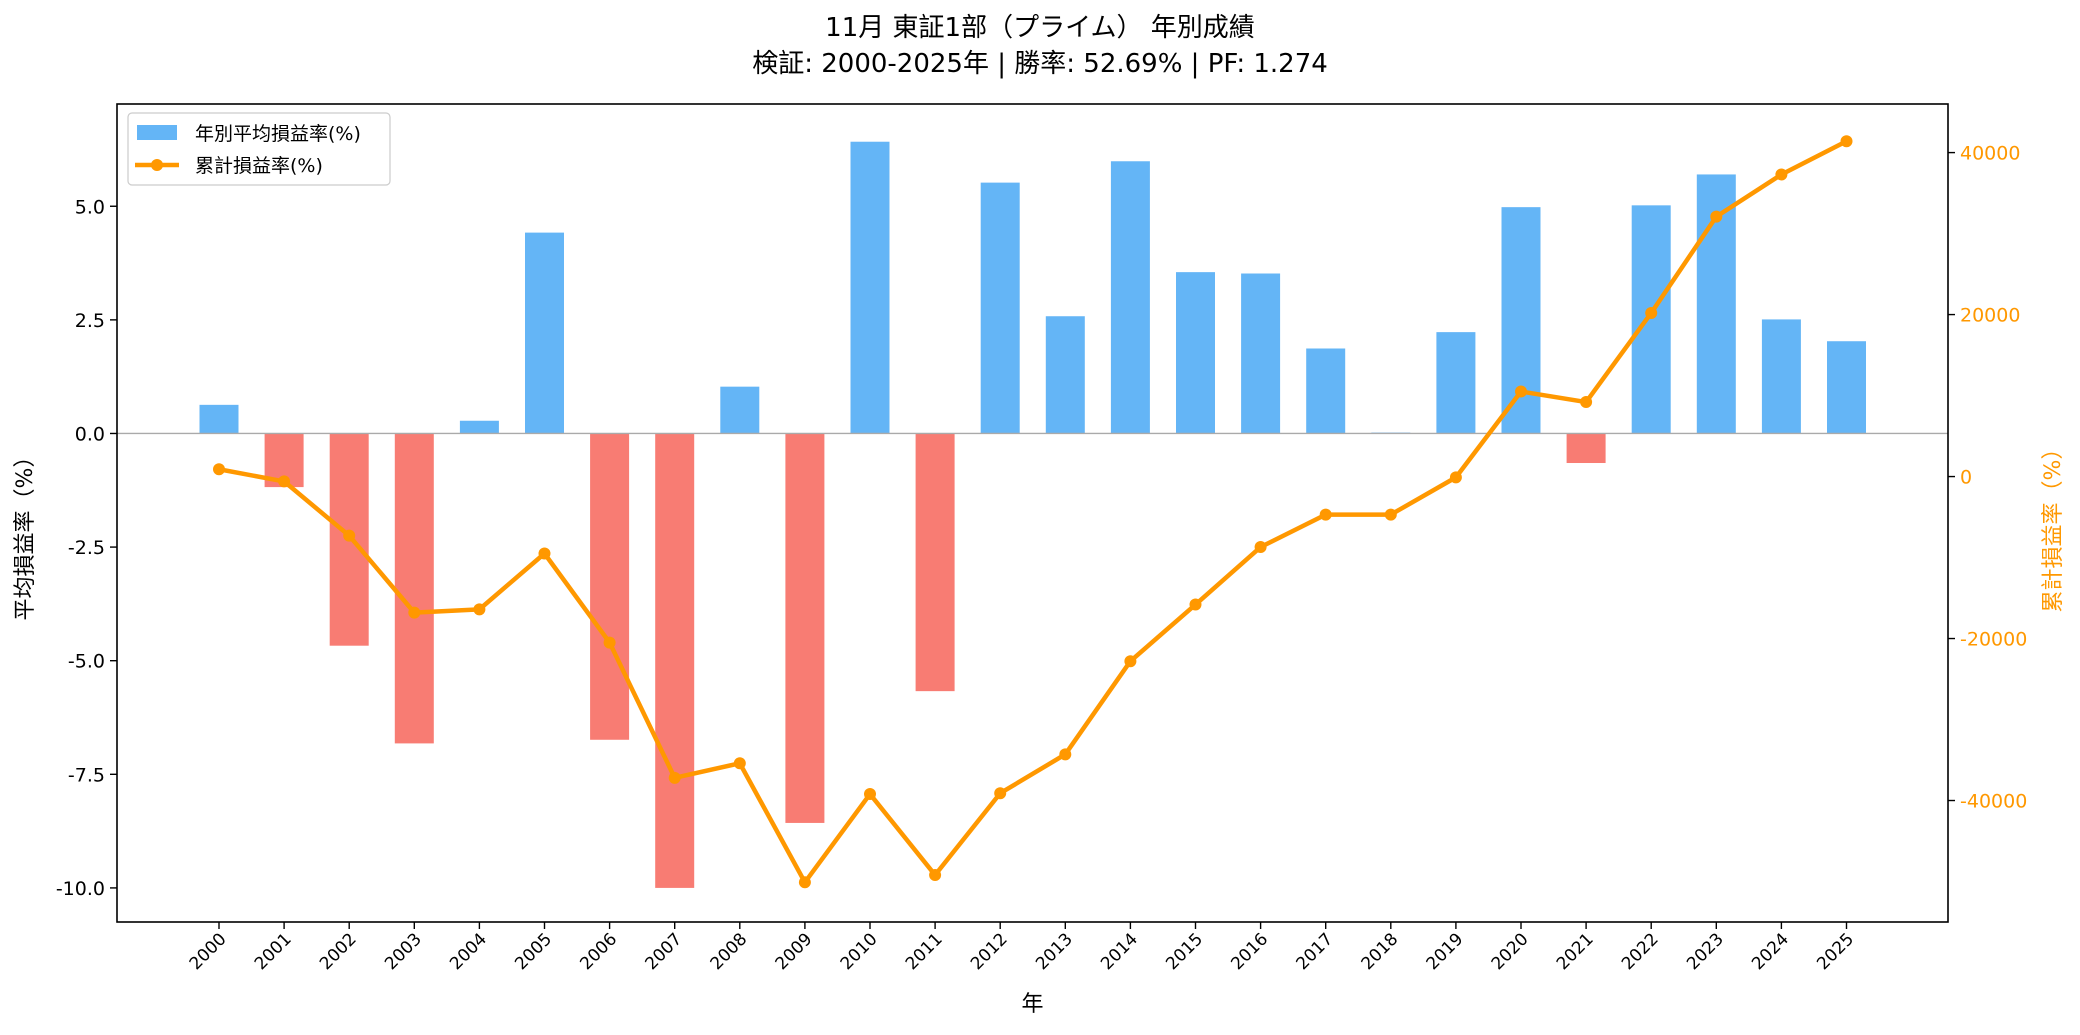  What do you see at coordinates (157, 132) in the screenshot?
I see `legend-bar-swatch` at bounding box center [157, 132].